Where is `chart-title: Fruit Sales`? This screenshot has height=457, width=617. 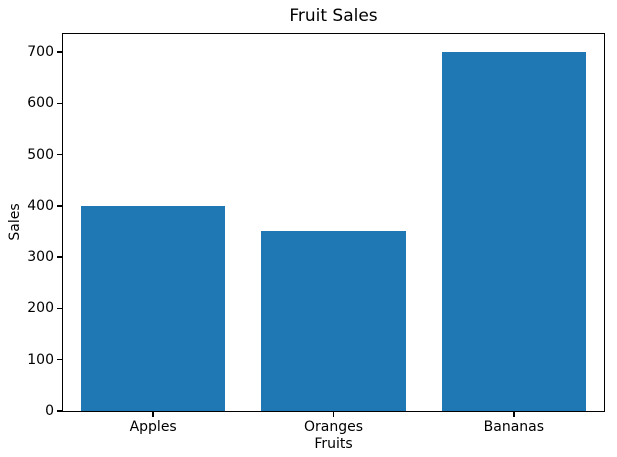
chart-title: Fruit Sales is located at coordinates (333, 16).